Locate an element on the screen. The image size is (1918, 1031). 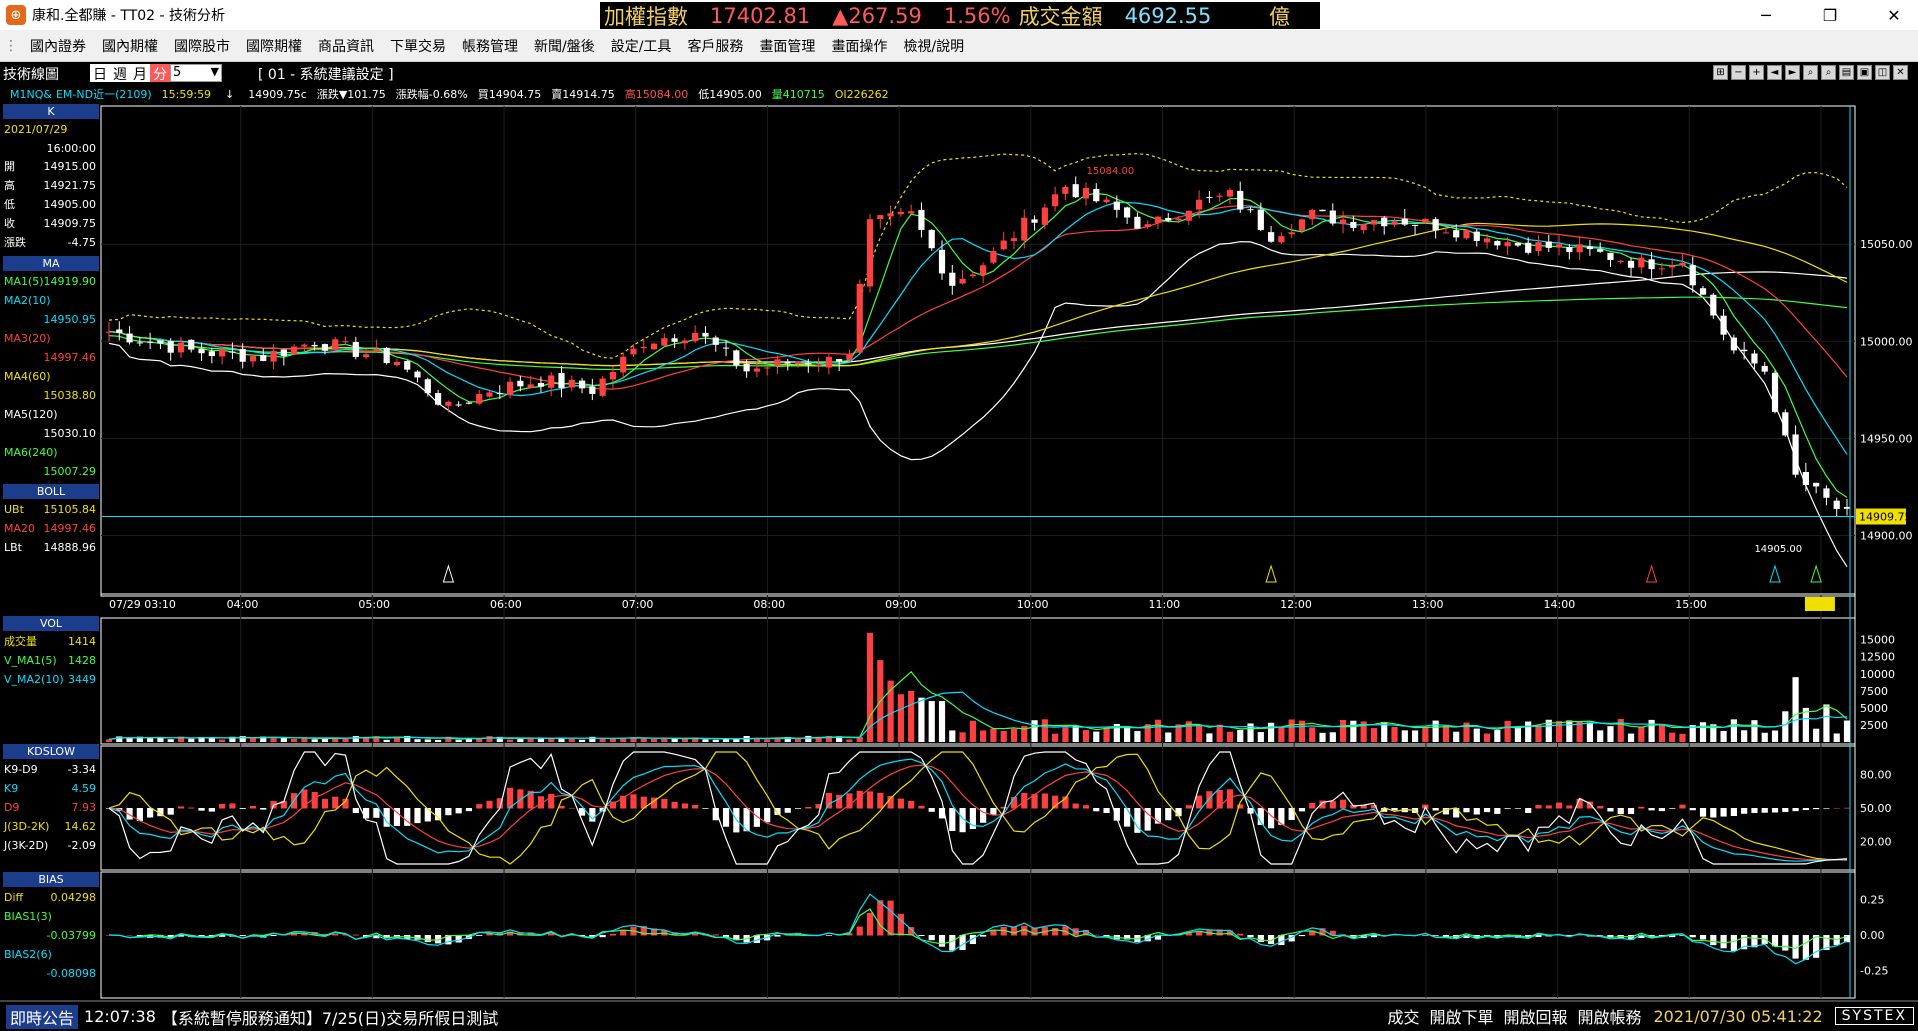
period-day: 日 is located at coordinates (100, 75).